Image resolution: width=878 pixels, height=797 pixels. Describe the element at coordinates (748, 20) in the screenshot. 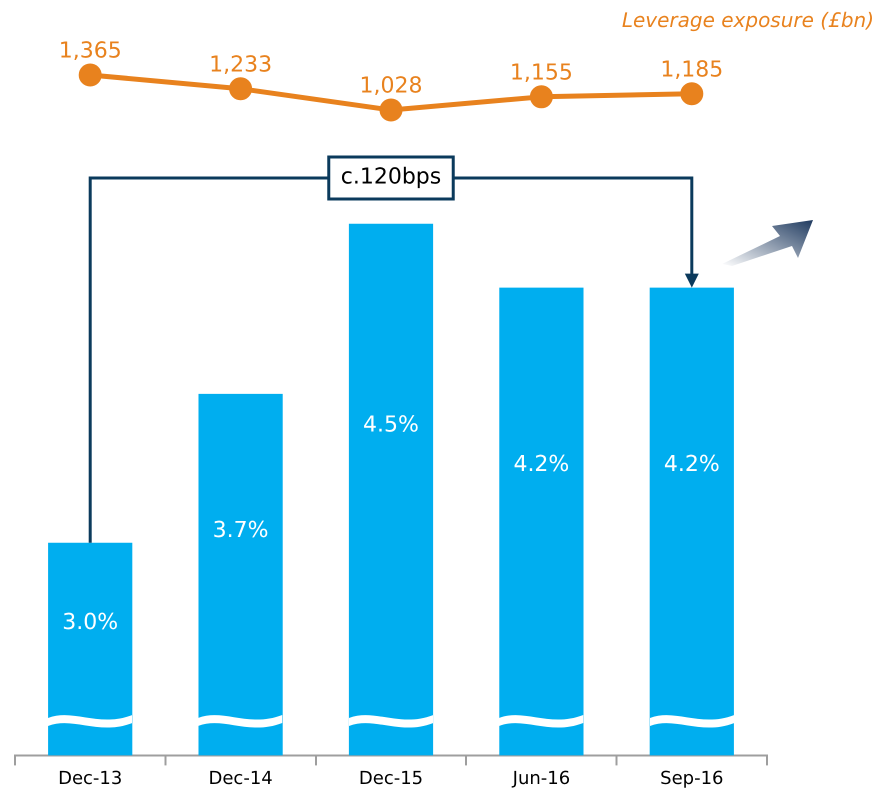

I see `text: Leverage exposure (£bn)` at that location.